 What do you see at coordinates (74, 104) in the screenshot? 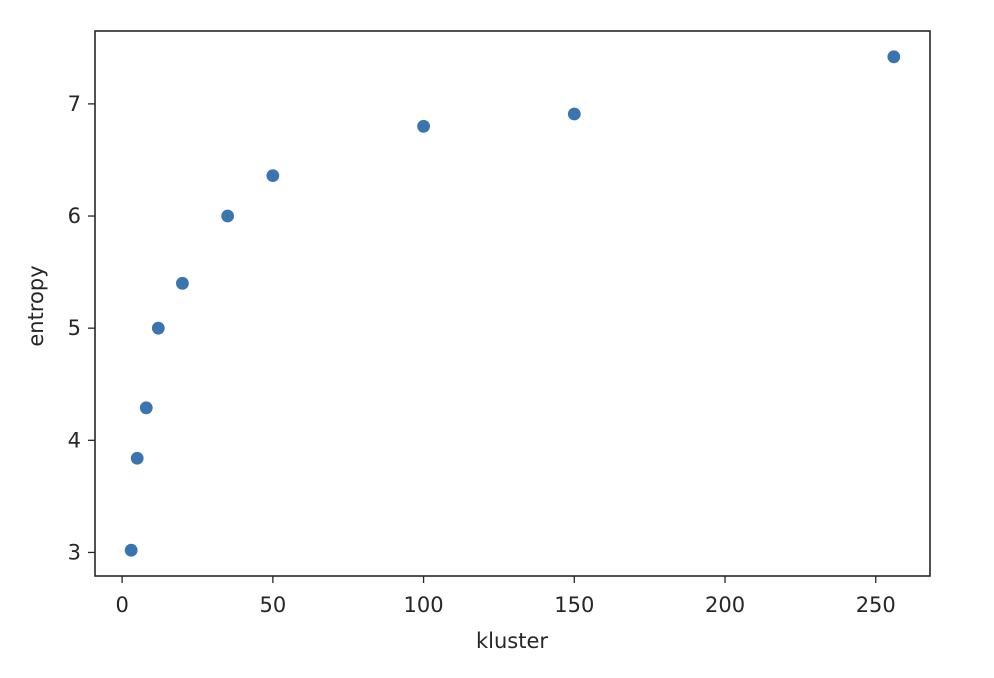
I see `y-tick-label: 7` at bounding box center [74, 104].